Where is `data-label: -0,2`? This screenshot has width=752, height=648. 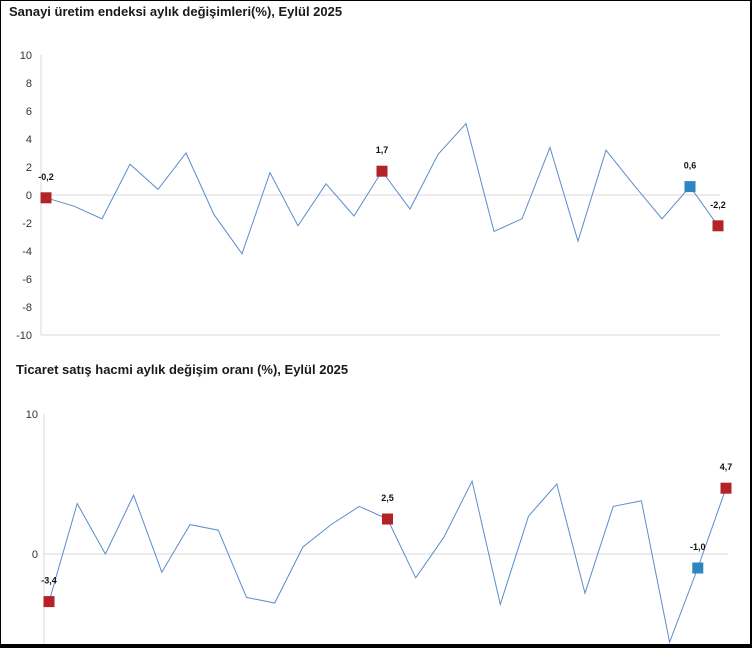
data-label: -0,2 is located at coordinates (46, 177).